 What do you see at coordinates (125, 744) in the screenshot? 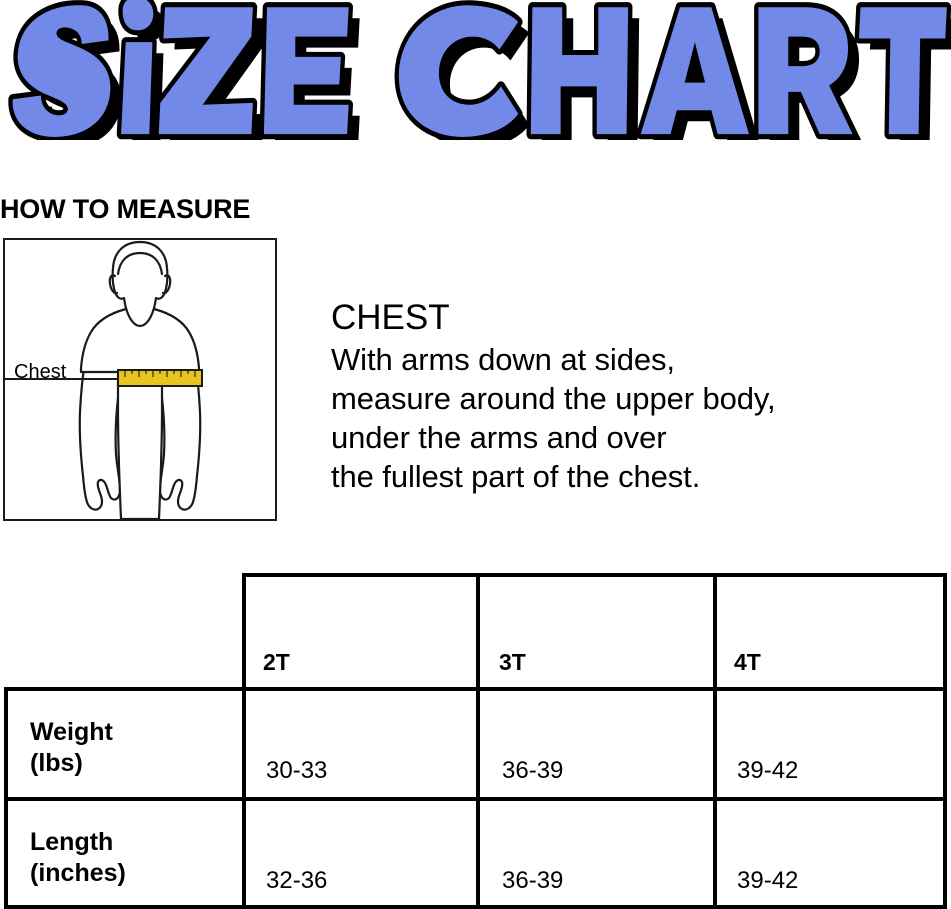
I see `table-row-label-weight: Weight (lbs)` at bounding box center [125, 744].